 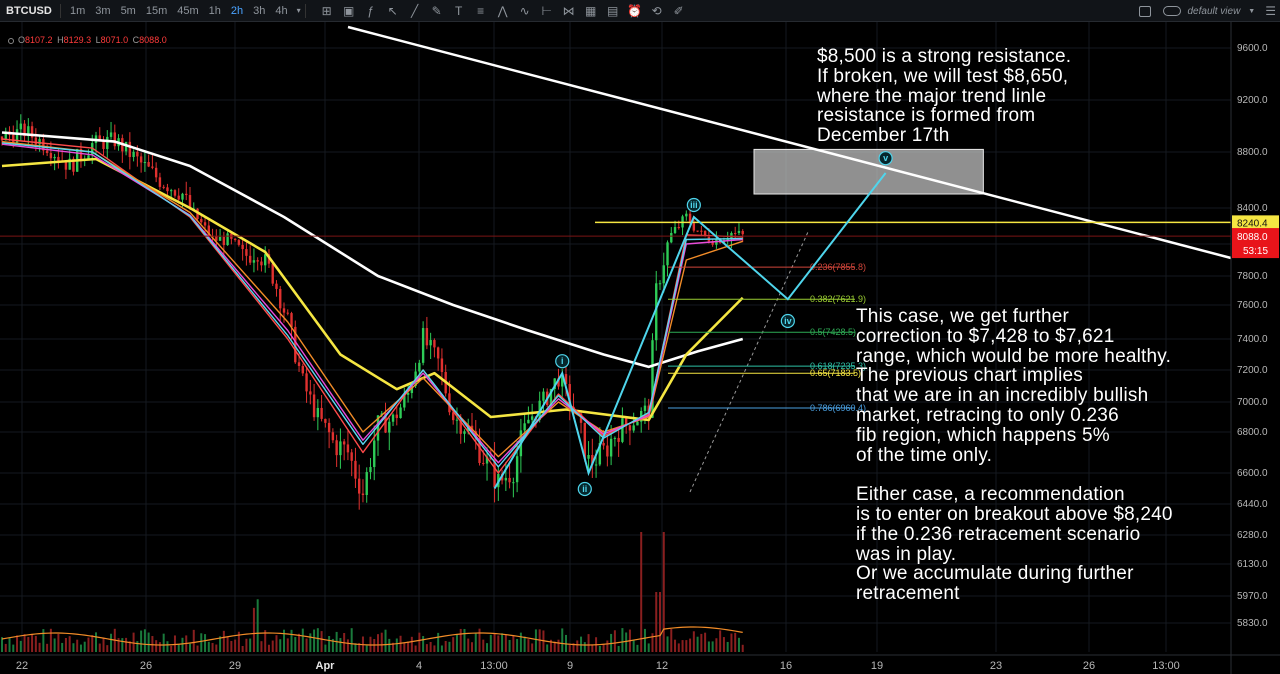 I want to click on calendar-icon: ▦, so click(x=591, y=10).